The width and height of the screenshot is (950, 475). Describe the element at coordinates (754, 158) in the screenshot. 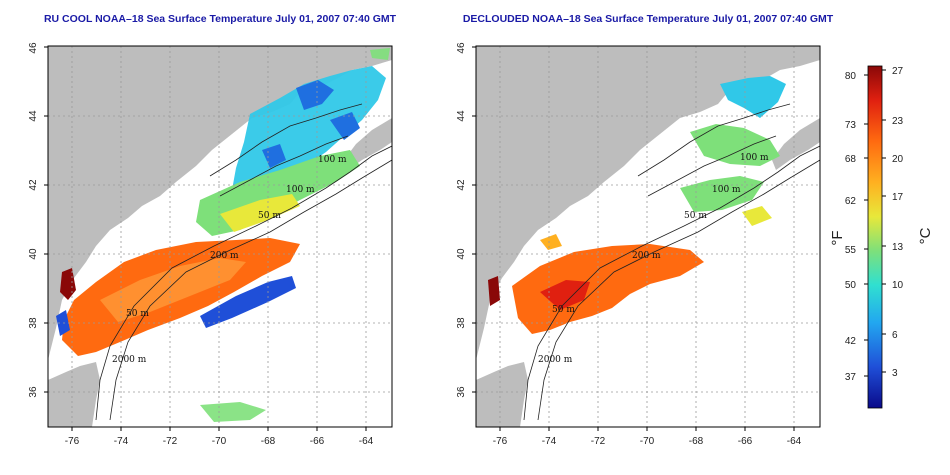

I see `right-depth-label-100a: 100 m` at that location.